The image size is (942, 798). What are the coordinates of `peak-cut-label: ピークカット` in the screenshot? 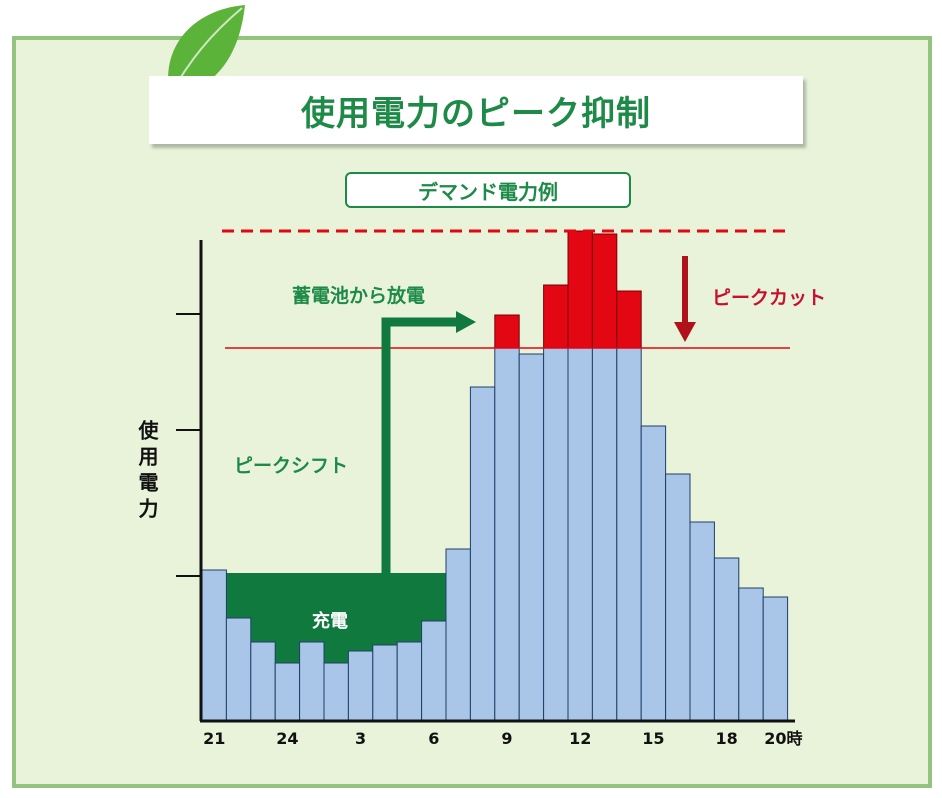 It's located at (769, 298).